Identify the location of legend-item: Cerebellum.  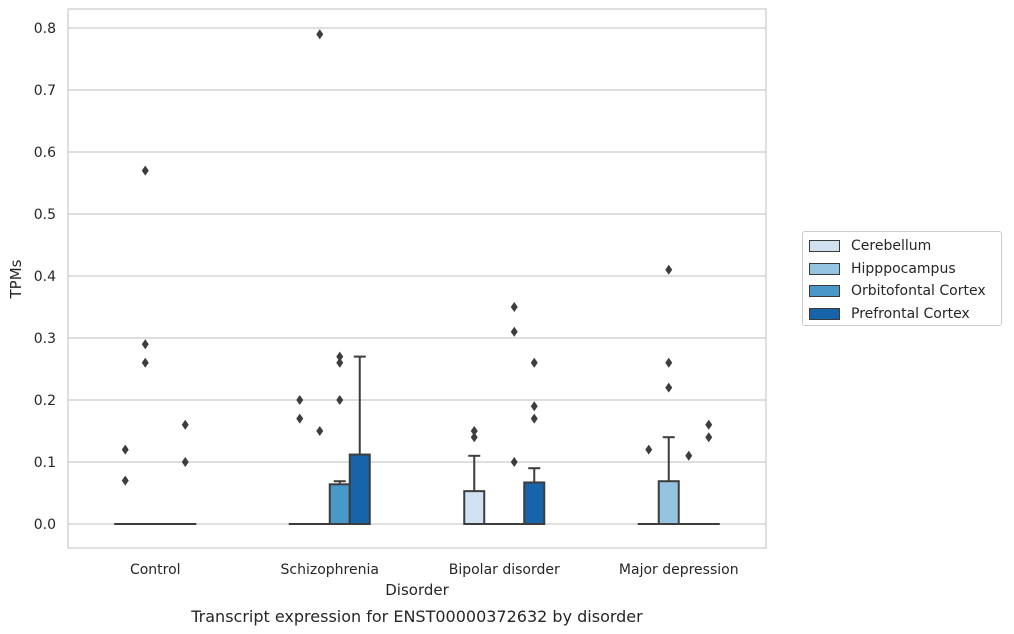
(870, 246).